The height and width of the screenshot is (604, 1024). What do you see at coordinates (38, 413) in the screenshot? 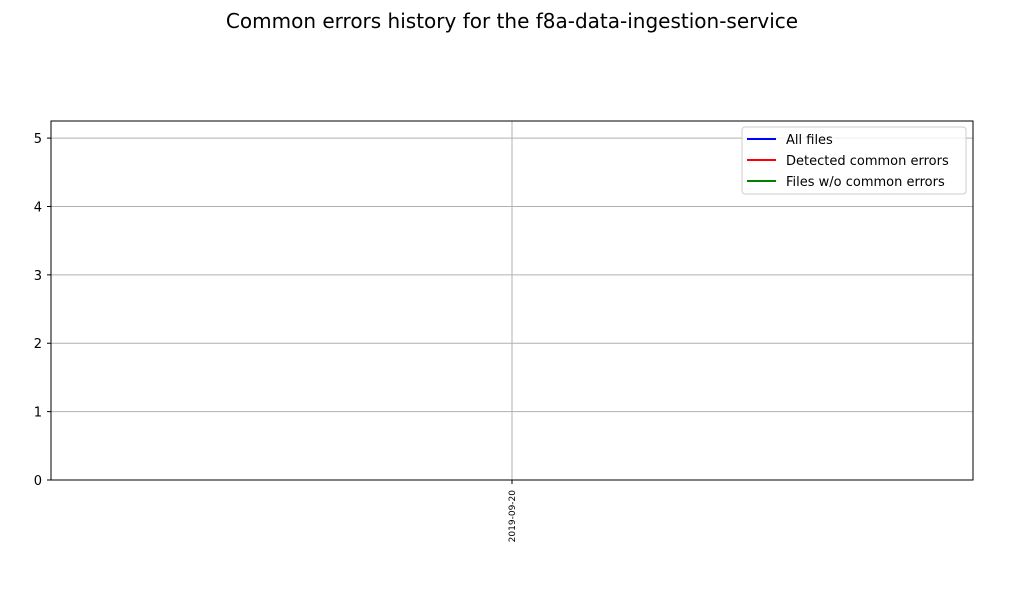
I see `y-tick-label: 1` at bounding box center [38, 413].